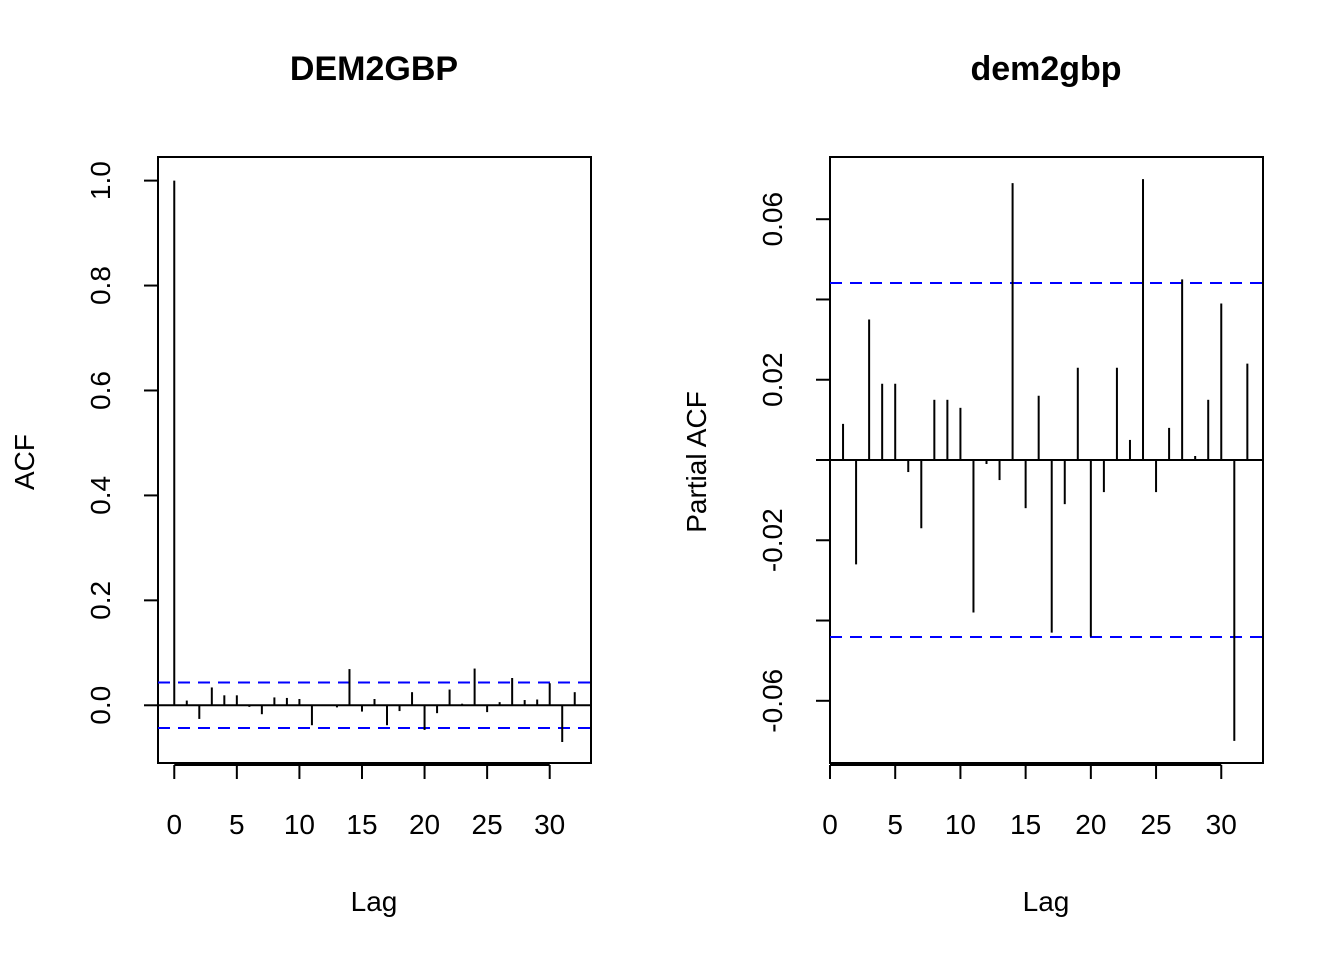 The height and width of the screenshot is (960, 1344). I want to click on acf-x-tick-label: 30, so click(549, 824).